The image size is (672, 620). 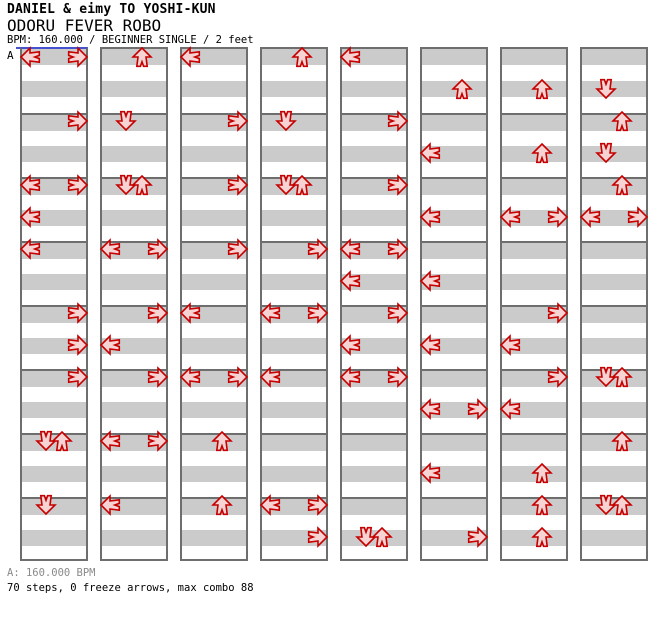 I want to click on chart-info: BPM: 160.000 / BEGINNER SINGLE / 2 feet, so click(x=130, y=40).